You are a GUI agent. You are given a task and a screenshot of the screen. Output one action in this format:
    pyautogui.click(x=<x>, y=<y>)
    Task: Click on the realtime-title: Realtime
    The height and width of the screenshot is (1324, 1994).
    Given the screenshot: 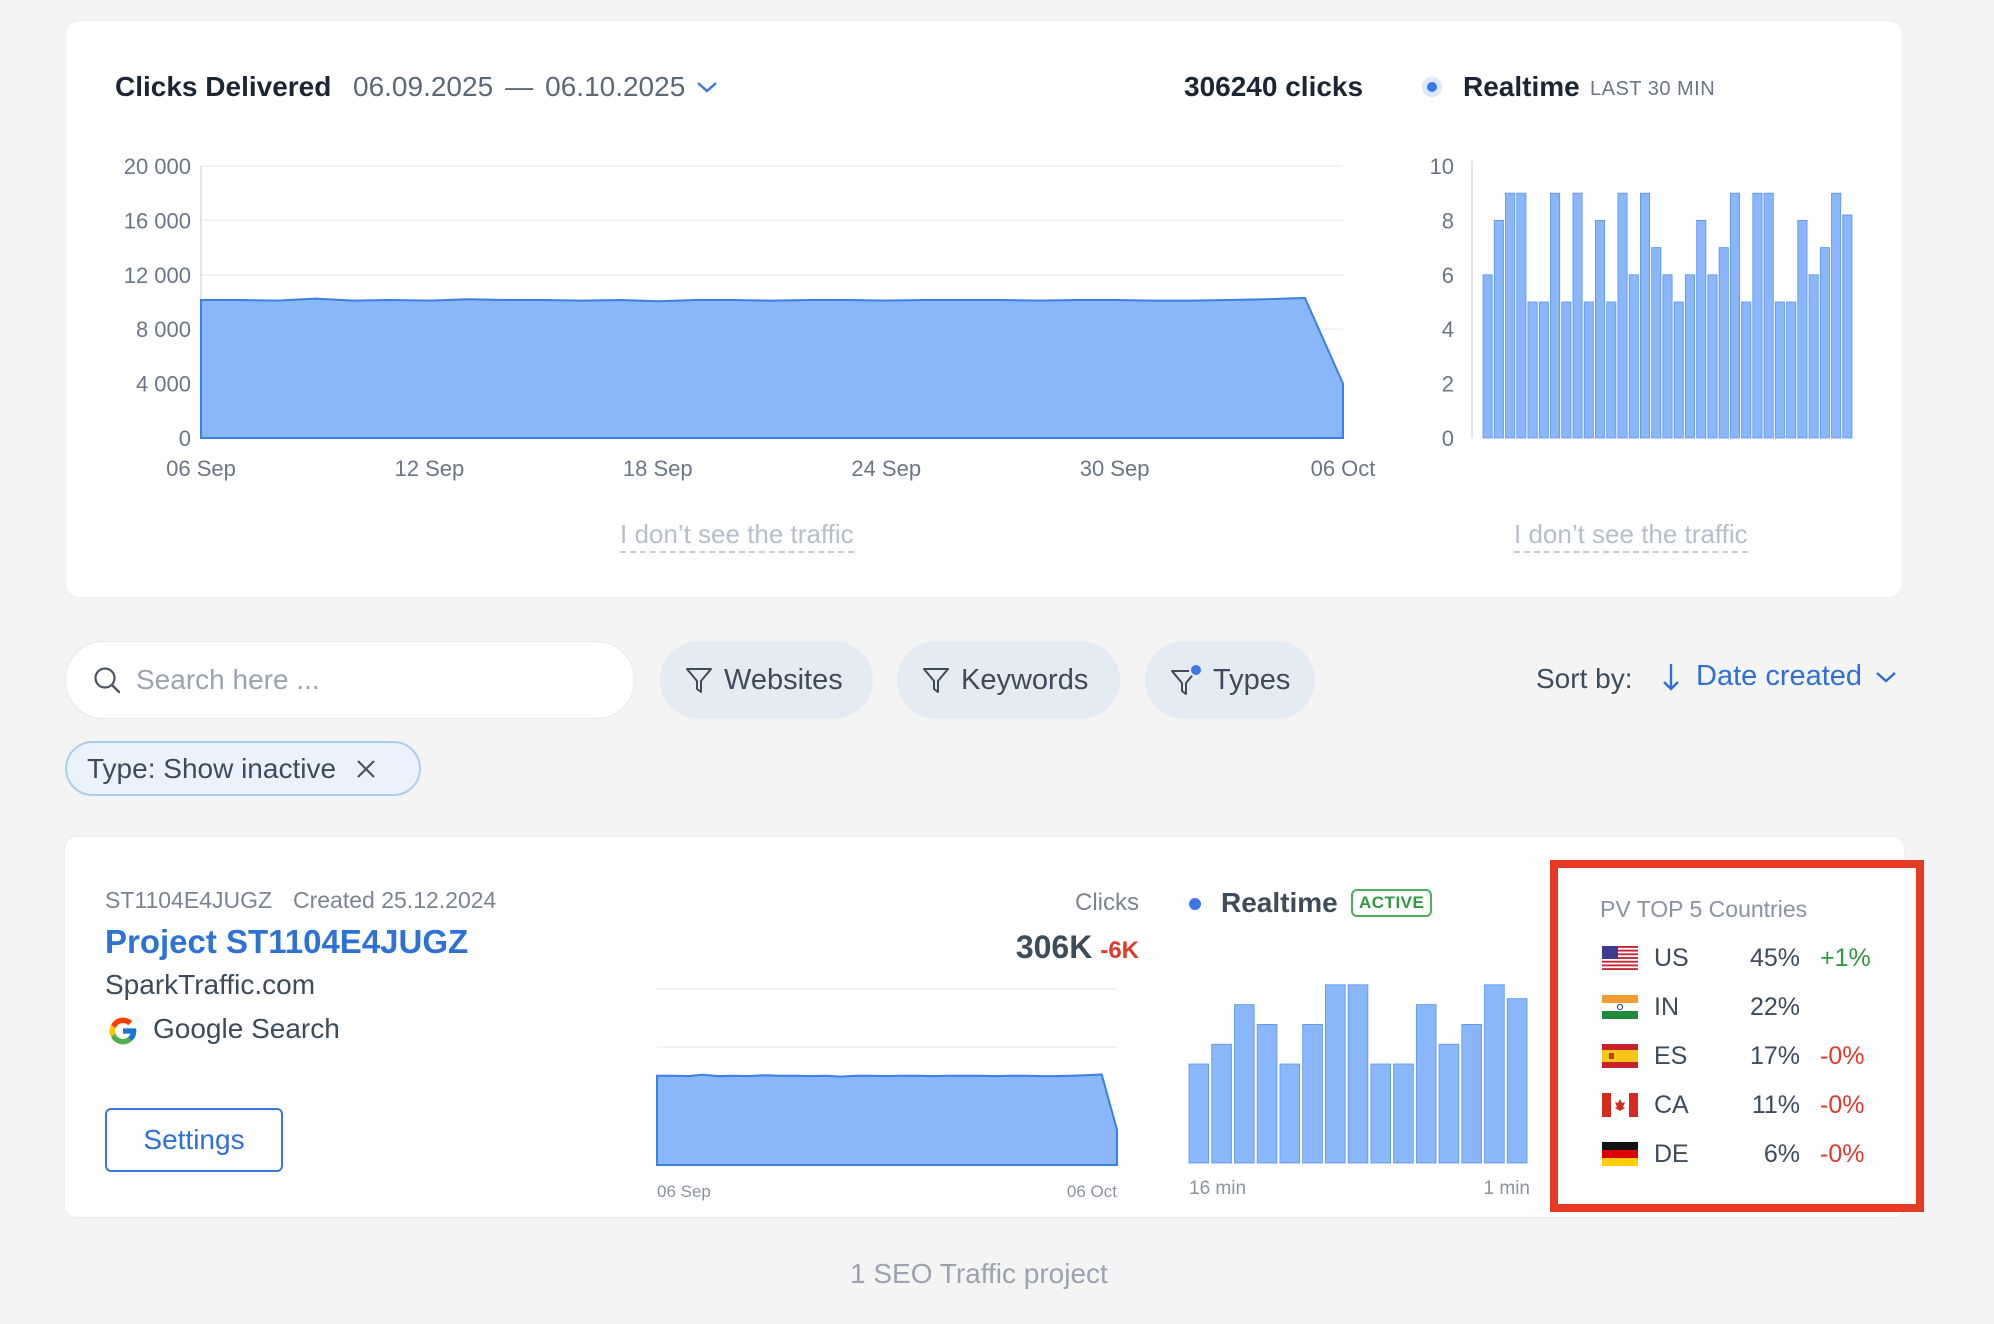 What is the action you would take?
    pyautogui.click(x=1521, y=86)
    